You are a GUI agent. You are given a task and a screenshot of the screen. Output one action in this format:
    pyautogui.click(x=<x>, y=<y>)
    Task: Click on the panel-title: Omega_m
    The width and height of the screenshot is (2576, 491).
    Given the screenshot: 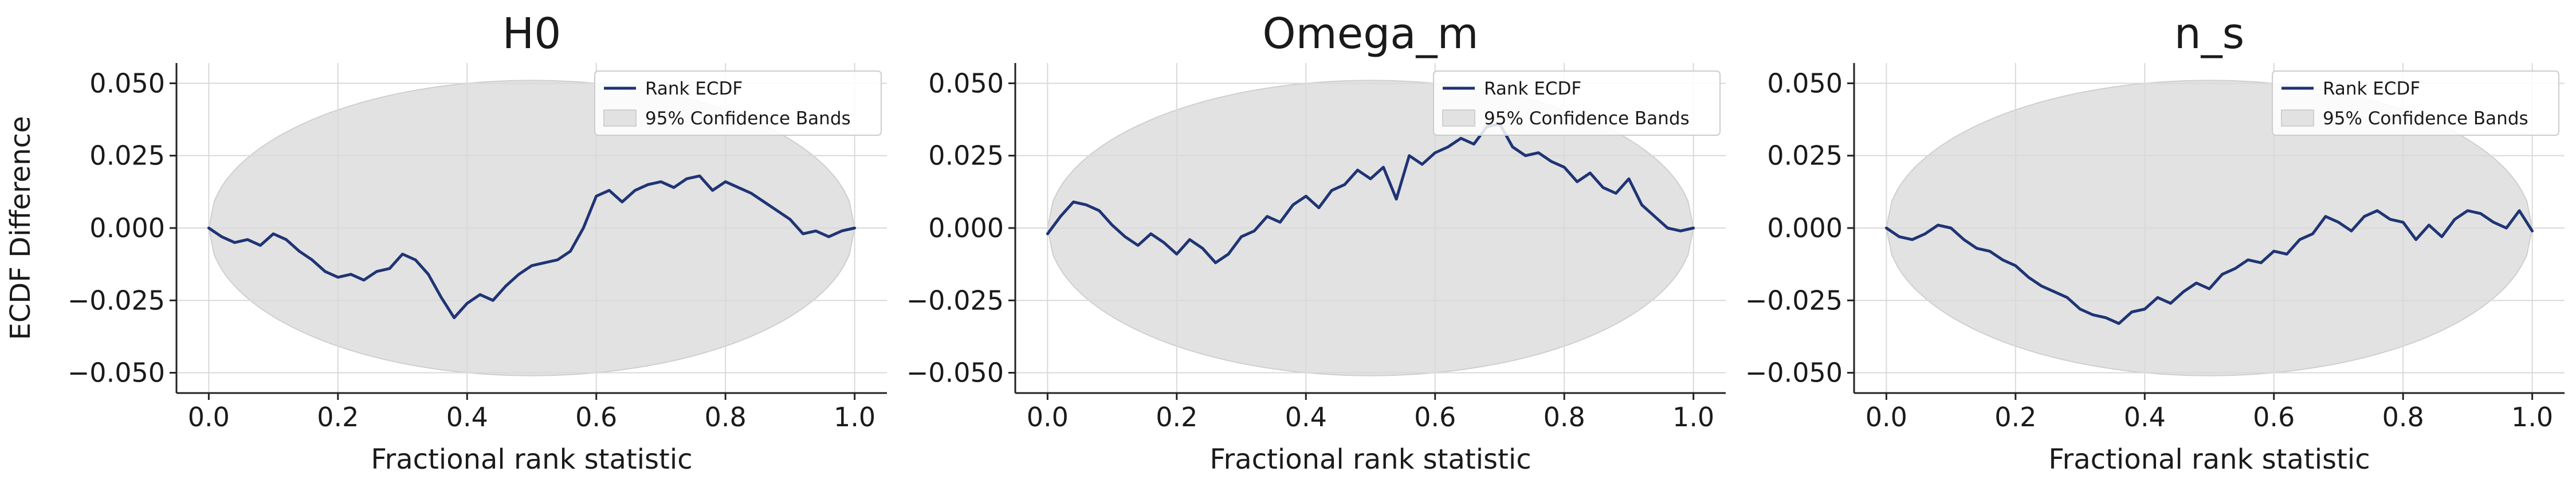 What is the action you would take?
    pyautogui.click(x=1370, y=33)
    